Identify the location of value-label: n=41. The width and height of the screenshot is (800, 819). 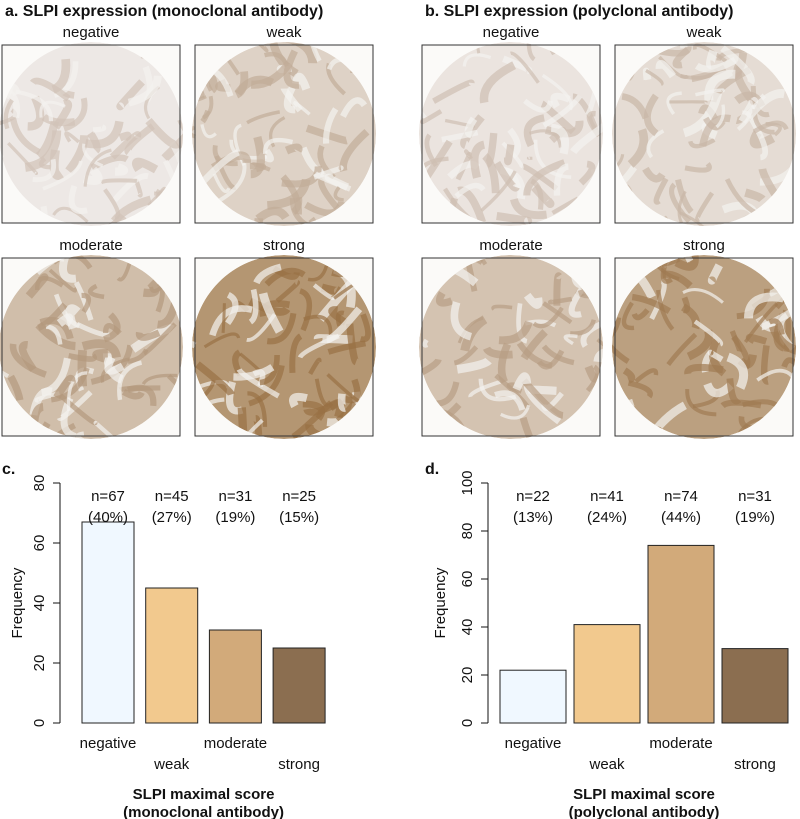
(607, 496).